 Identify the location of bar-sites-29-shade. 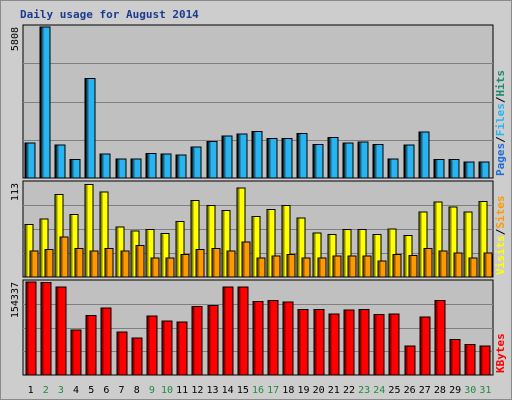
(455, 265).